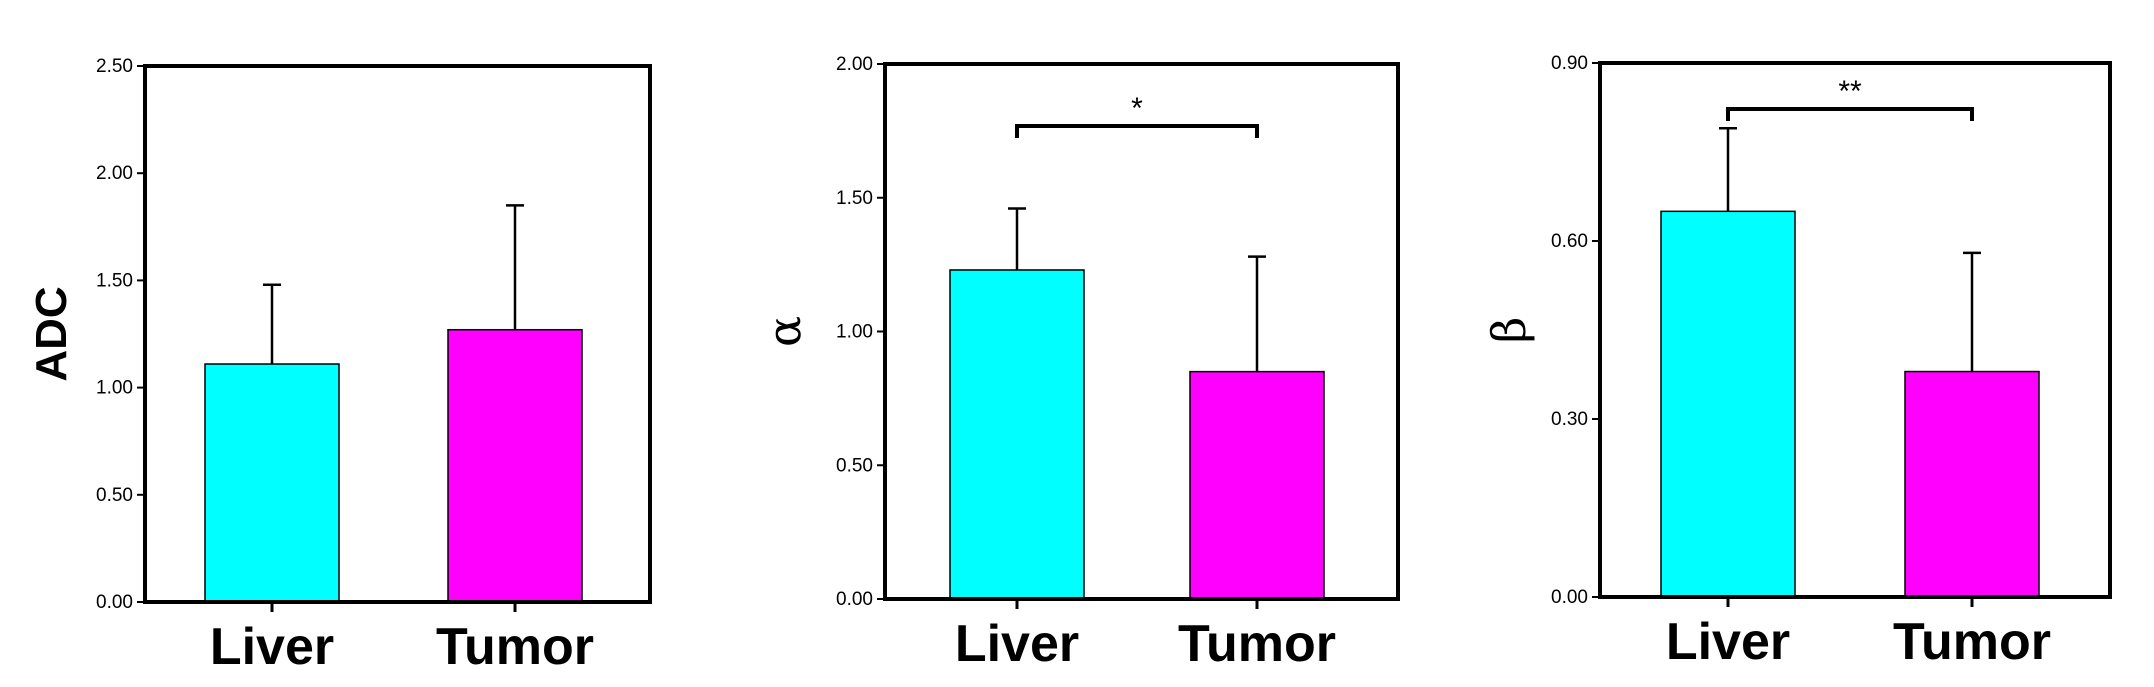 The height and width of the screenshot is (687, 2154). I want to click on y-tick-label: 2.50, so click(114, 66).